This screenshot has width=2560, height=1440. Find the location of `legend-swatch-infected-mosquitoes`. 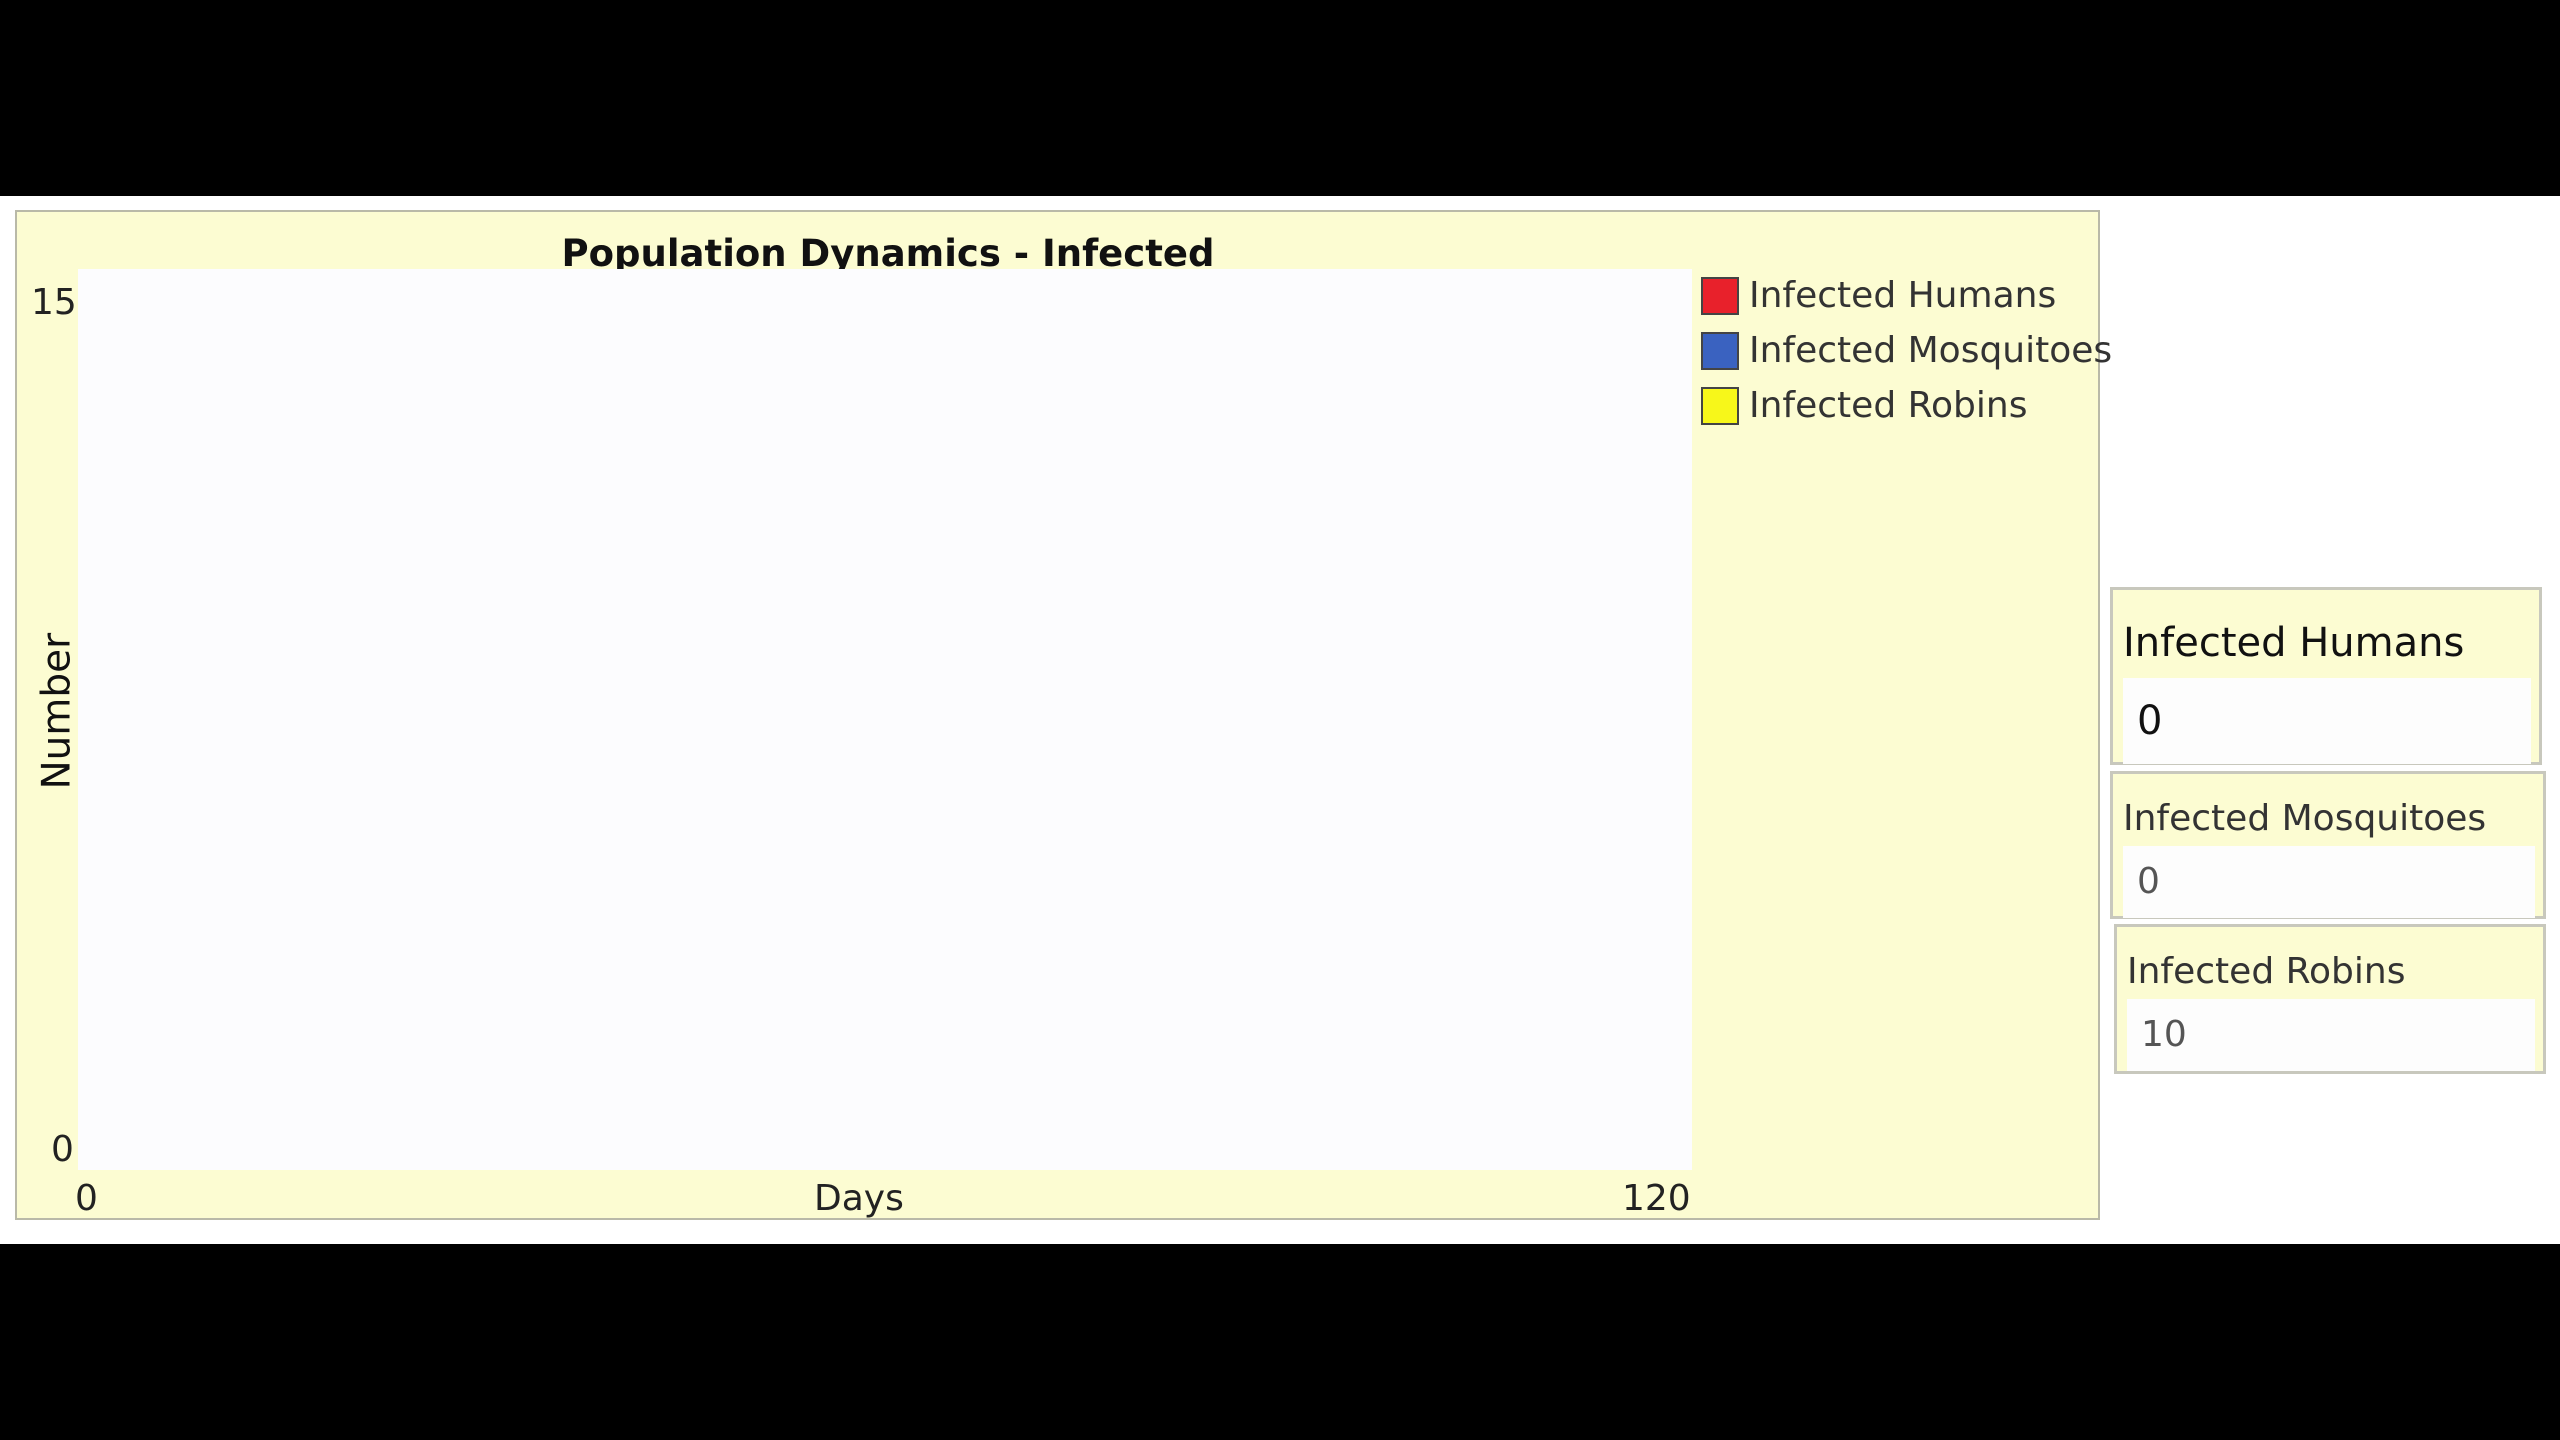

legend-swatch-infected-mosquitoes is located at coordinates (1720, 350).